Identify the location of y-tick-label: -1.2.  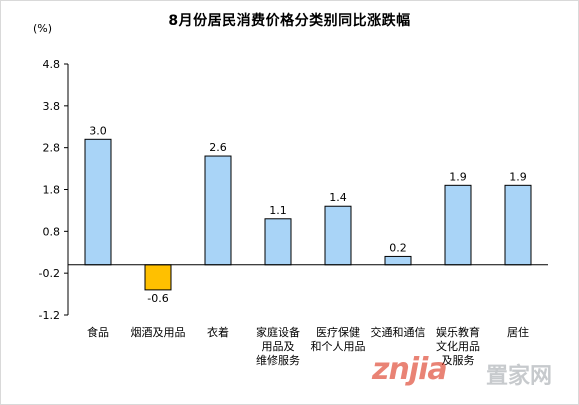
(49, 315).